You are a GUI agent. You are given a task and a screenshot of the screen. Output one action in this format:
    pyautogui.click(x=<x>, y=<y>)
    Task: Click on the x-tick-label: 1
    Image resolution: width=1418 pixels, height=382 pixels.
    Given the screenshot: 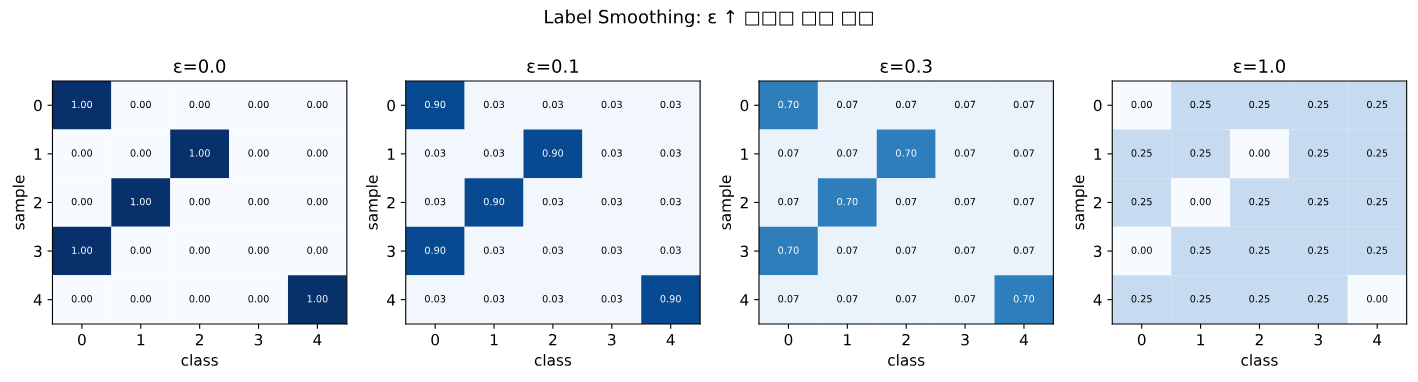 What is the action you would take?
    pyautogui.click(x=141, y=340)
    